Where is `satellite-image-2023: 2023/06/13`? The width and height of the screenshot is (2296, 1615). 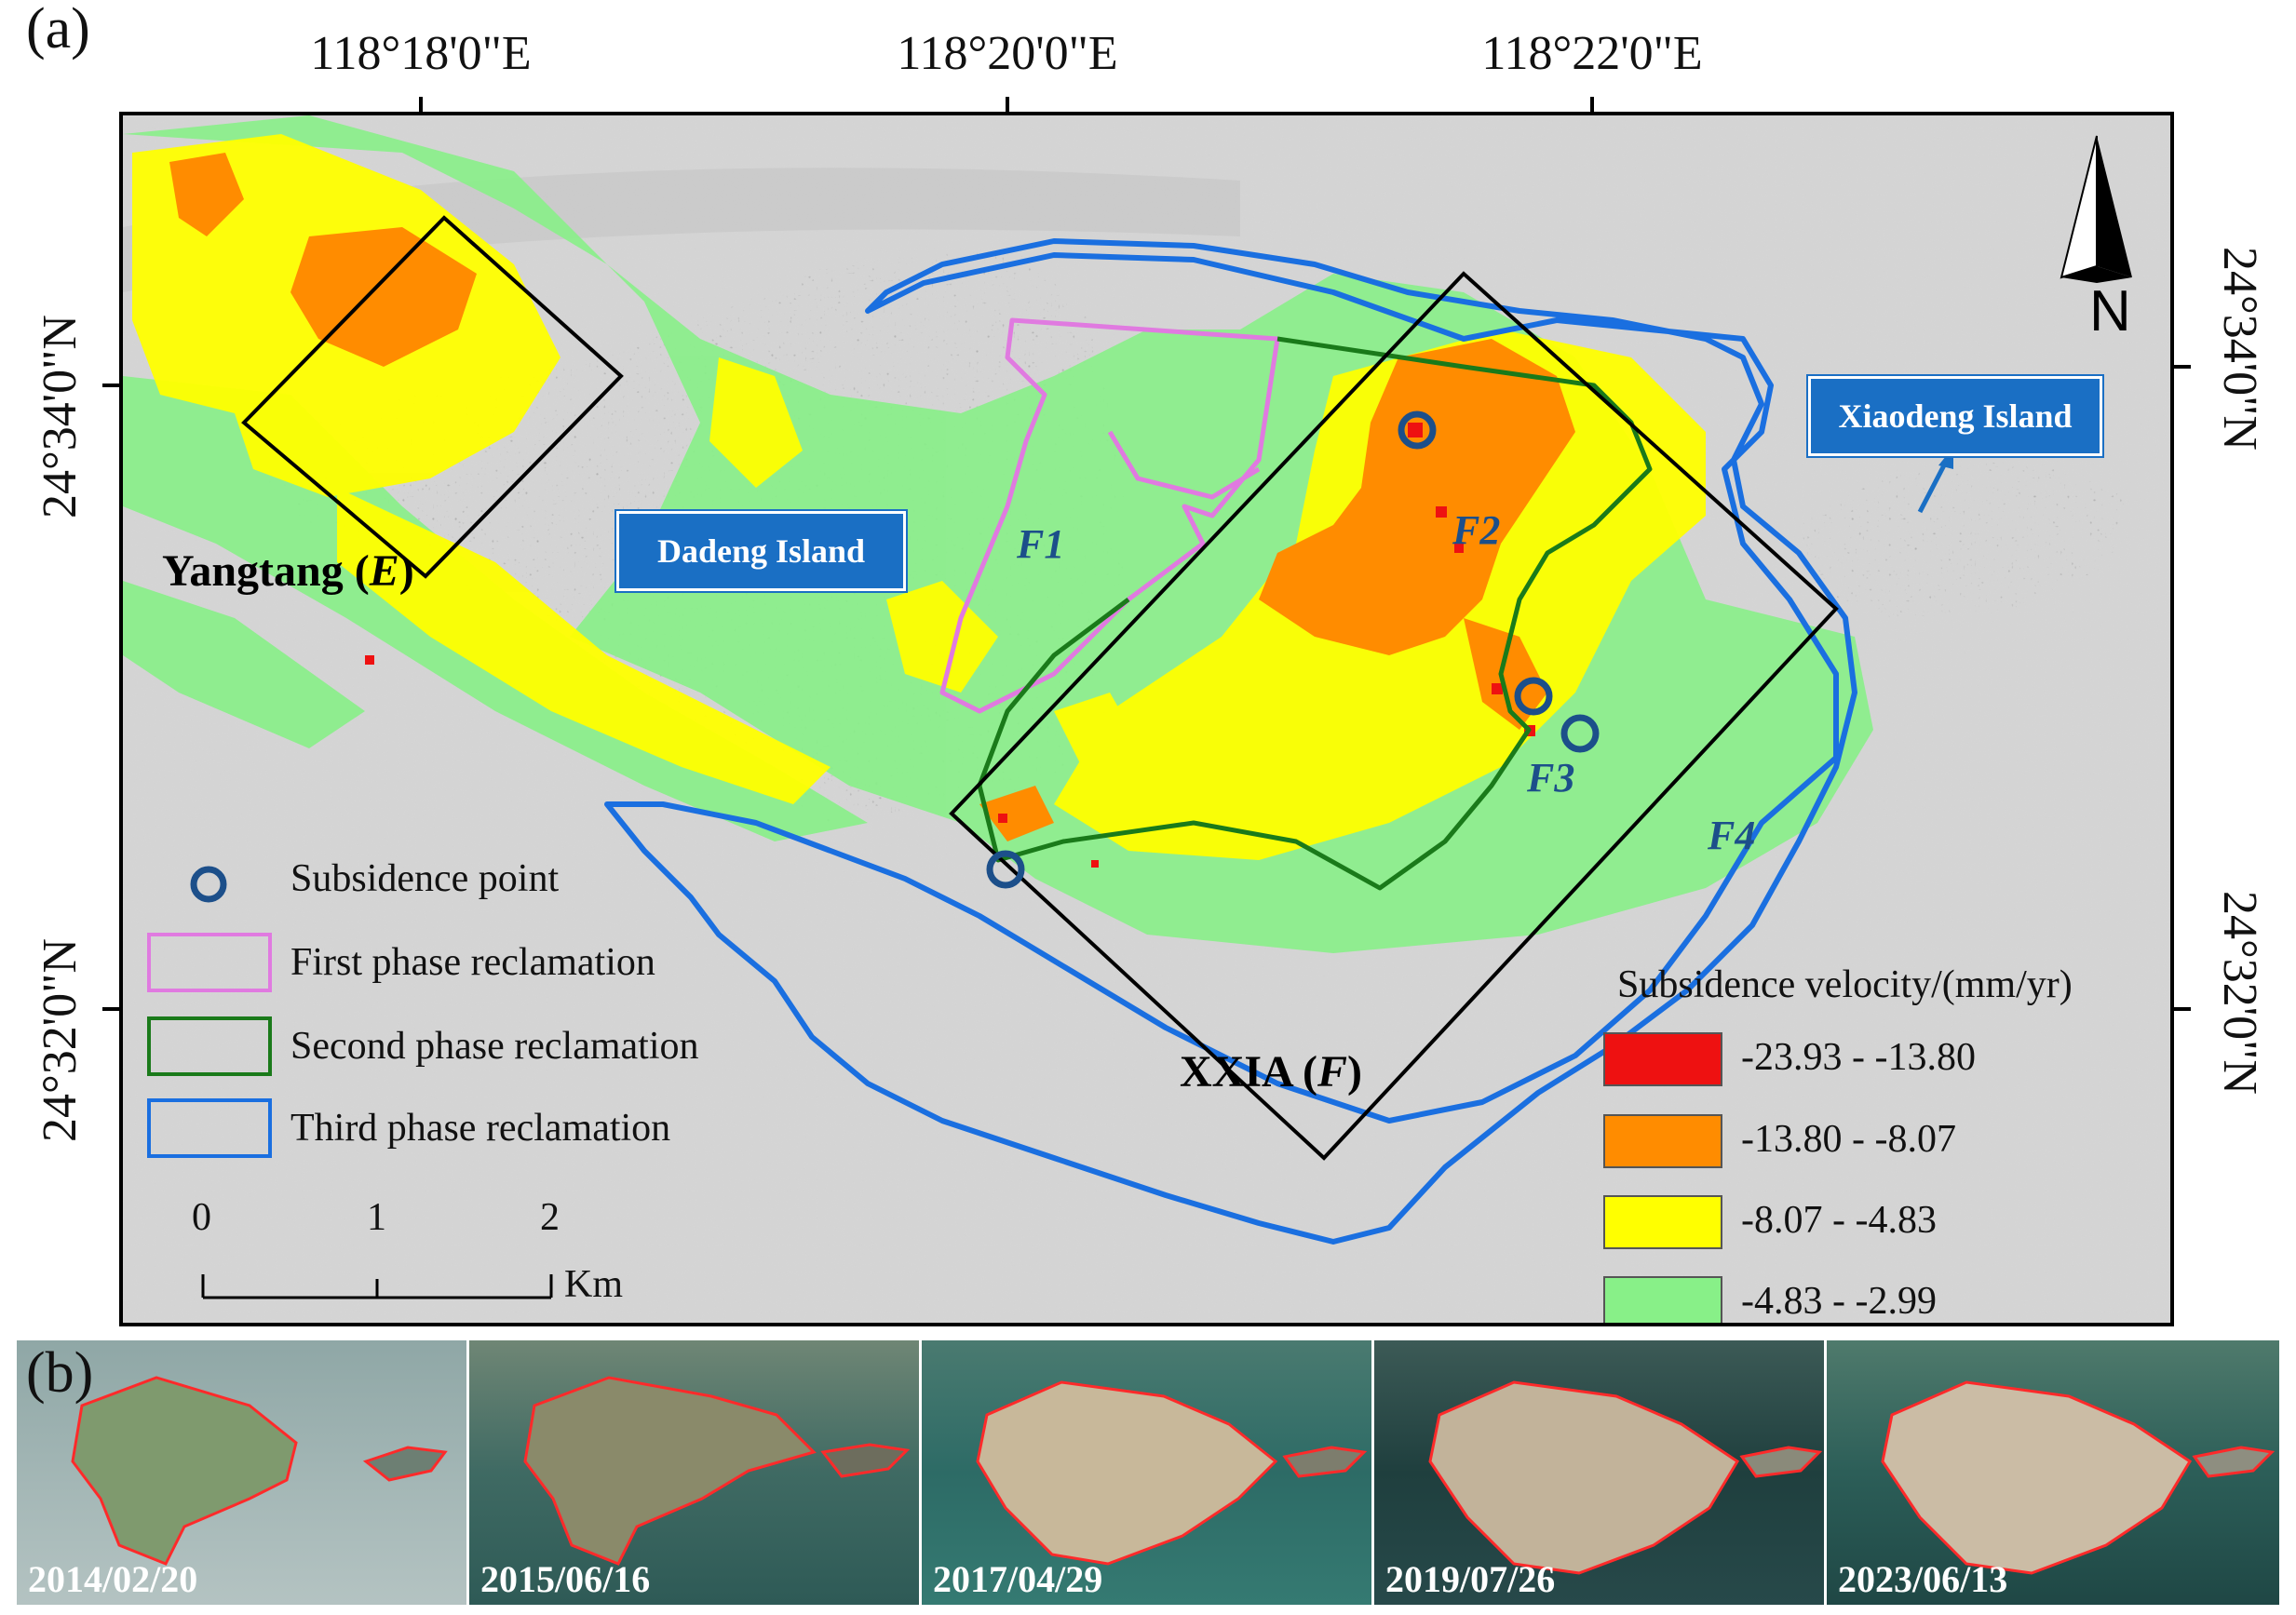 satellite-image-2023: 2023/06/13 is located at coordinates (2053, 1472).